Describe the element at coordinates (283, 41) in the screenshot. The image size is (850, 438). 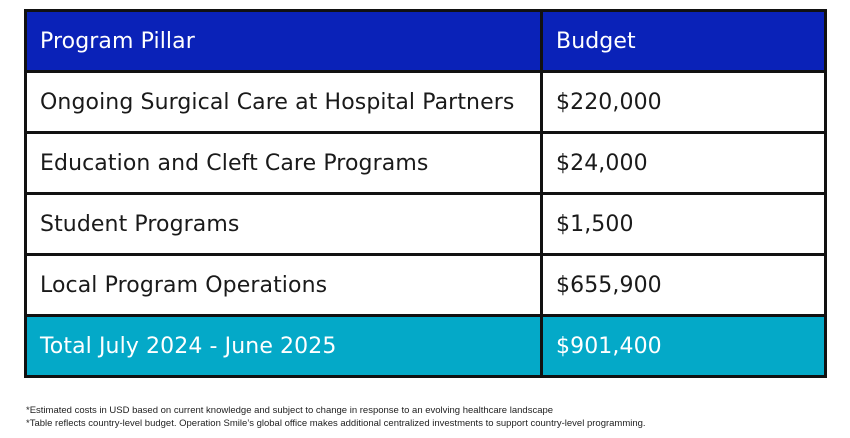
I see `header-program-pillar: Program Pillar` at that location.